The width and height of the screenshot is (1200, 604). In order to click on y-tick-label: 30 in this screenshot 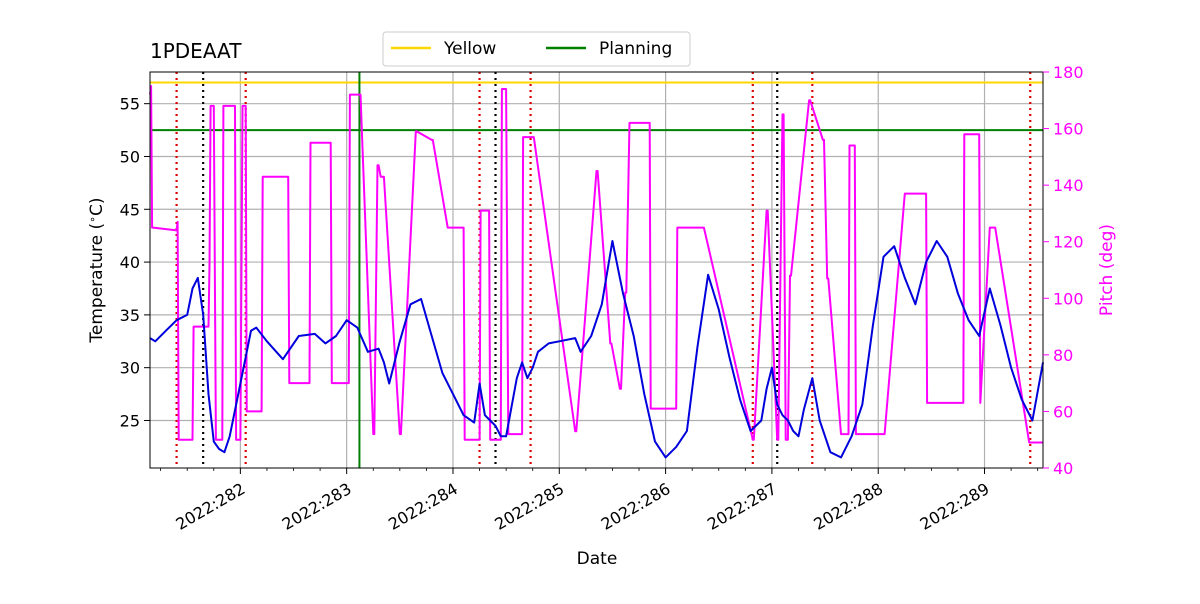, I will do `click(130, 368)`.